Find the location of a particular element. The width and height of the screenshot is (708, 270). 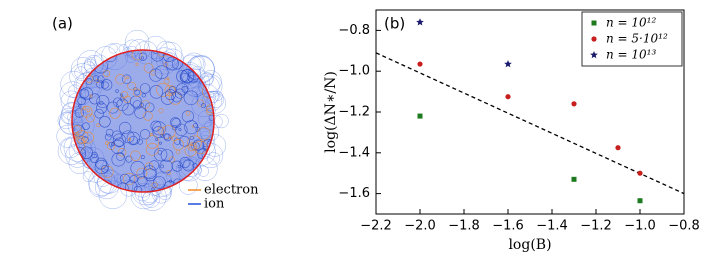

legend-label: n = 10¹² is located at coordinates (631, 23).